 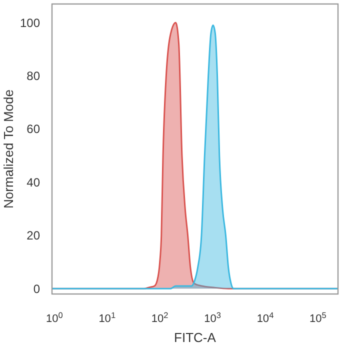 I want to click on x-tick-label: 10$^{3}$, so click(x=213, y=317).